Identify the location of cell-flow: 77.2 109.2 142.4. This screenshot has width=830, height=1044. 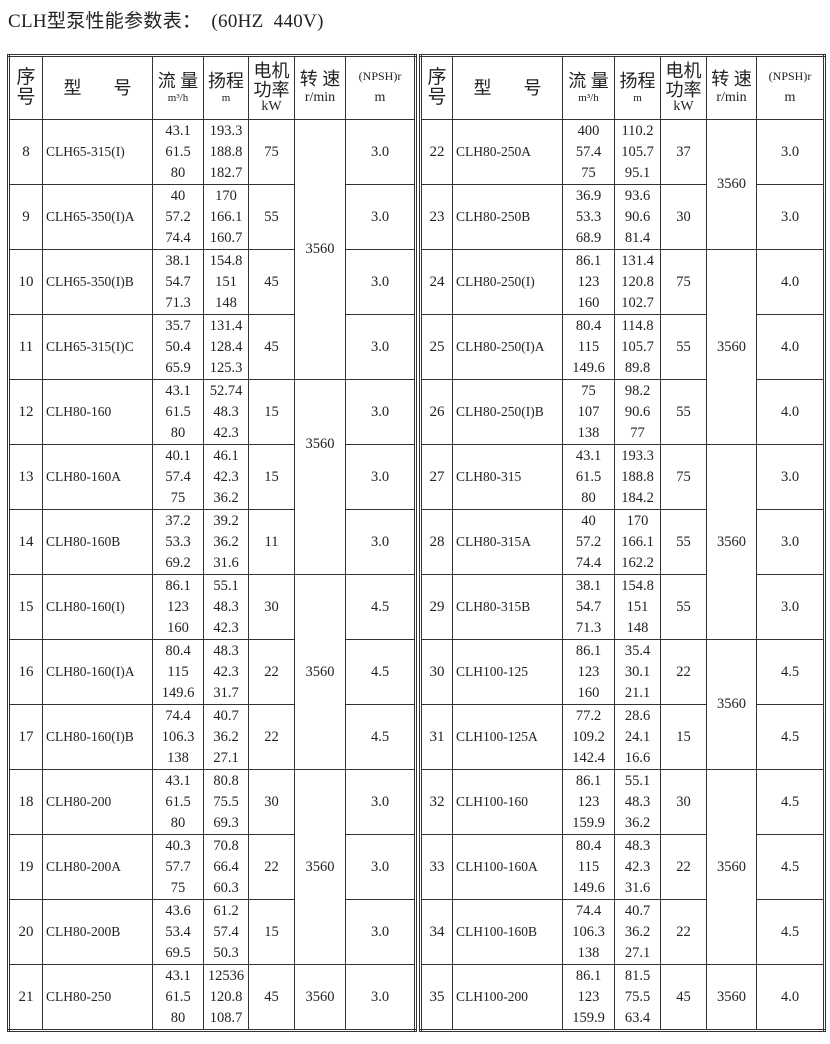
(588, 737).